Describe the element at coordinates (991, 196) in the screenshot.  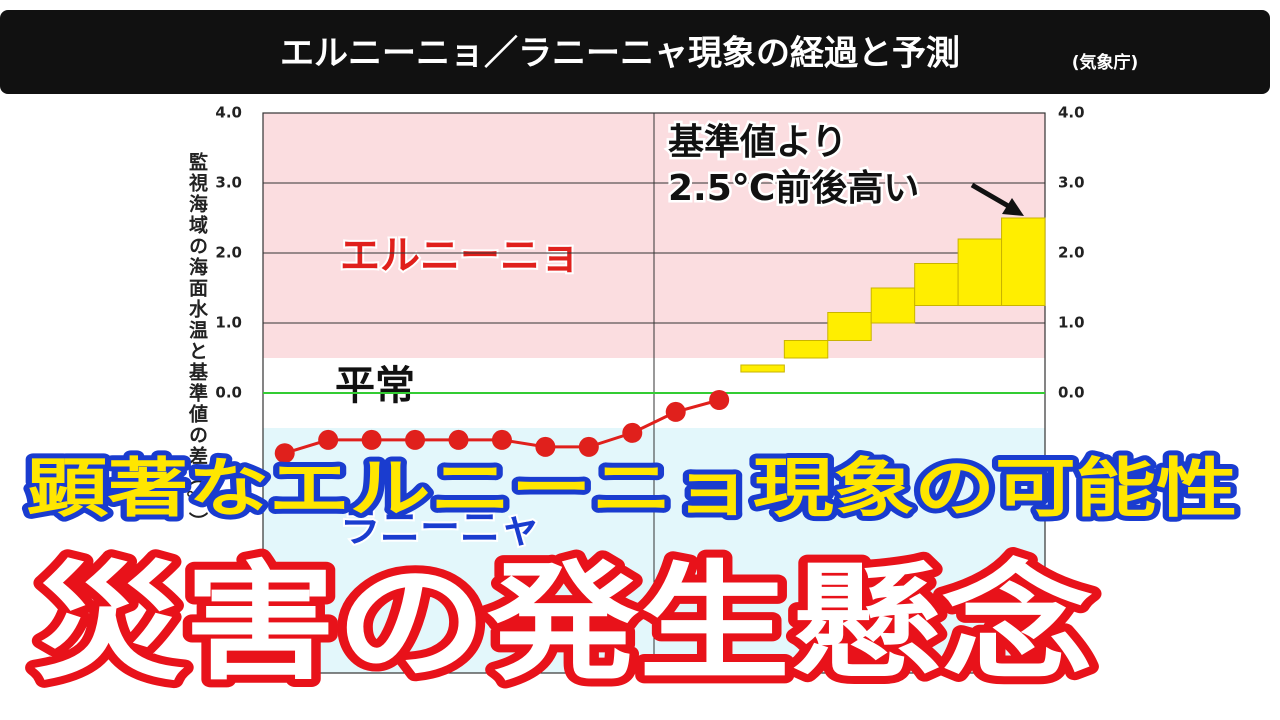
I see `annotation-arrow` at that location.